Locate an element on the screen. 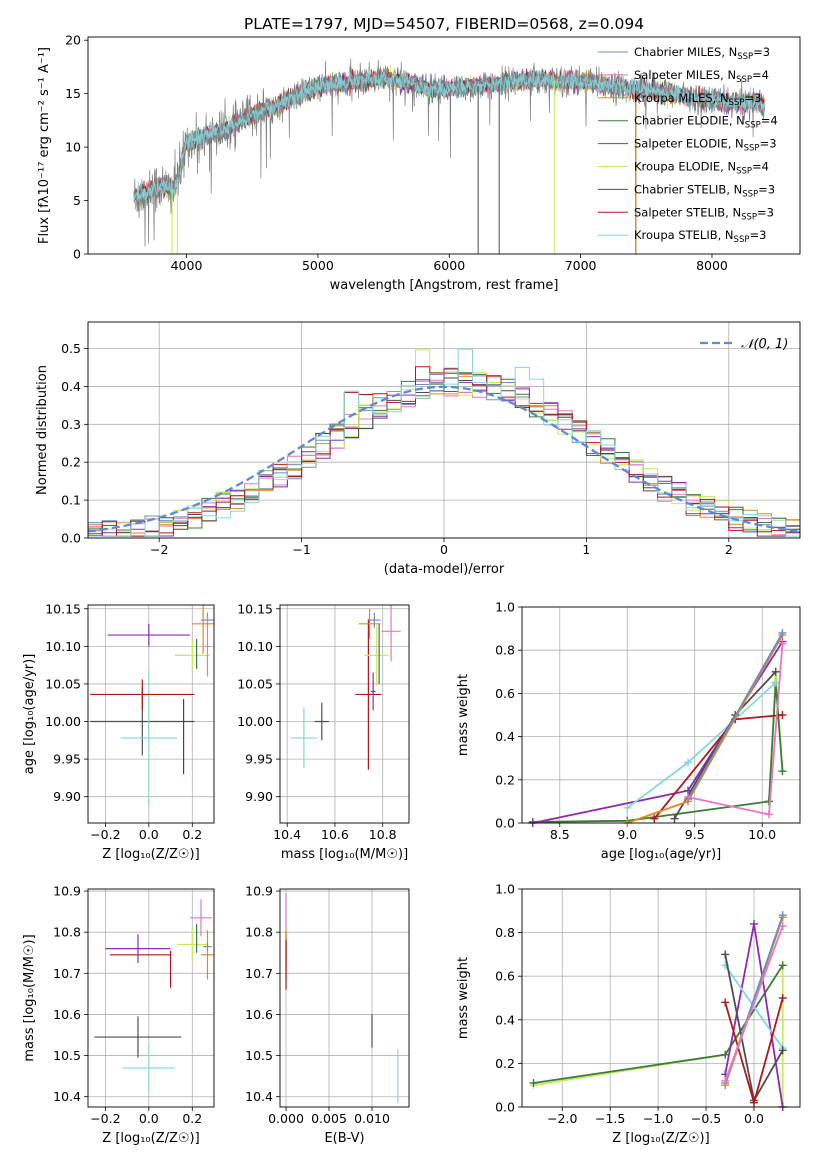 Image resolution: width=819 pixels, height=1174 pixels. weight_vs_age-axes: 8.5 9.0 9.5 10.0 0.0 0.2 0.4 0.6 0.8 1.0 is located at coordinates (647, 721).